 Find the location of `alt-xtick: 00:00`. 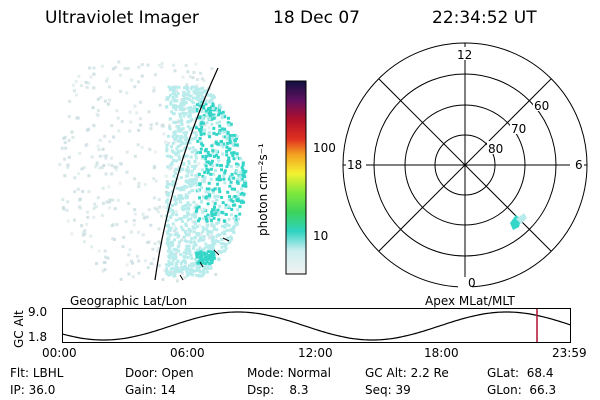

alt-xtick: 00:00 is located at coordinates (59, 353).